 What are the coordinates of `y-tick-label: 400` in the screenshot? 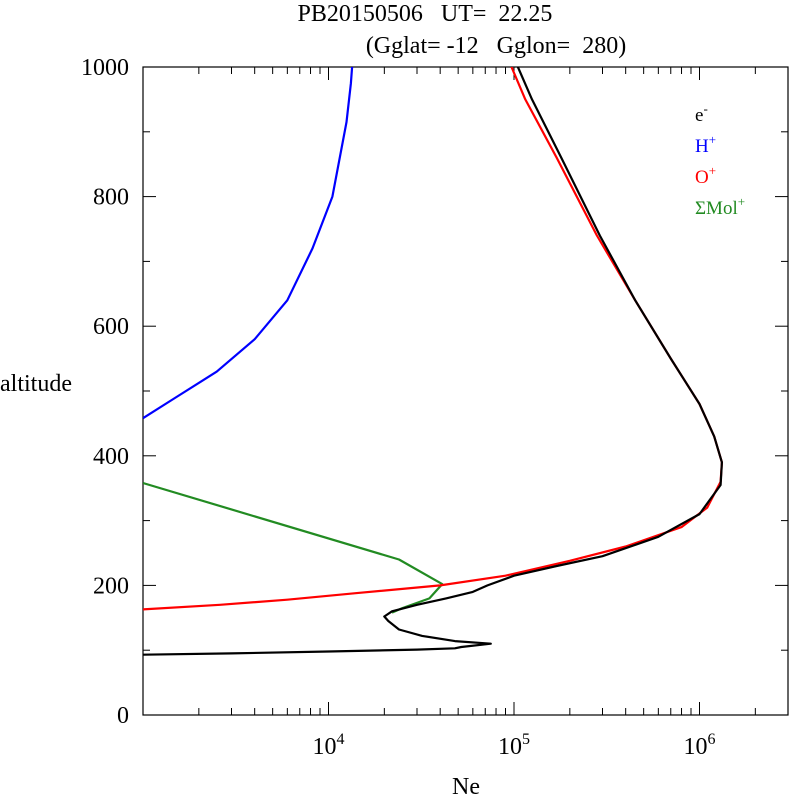 It's located at (111, 457).